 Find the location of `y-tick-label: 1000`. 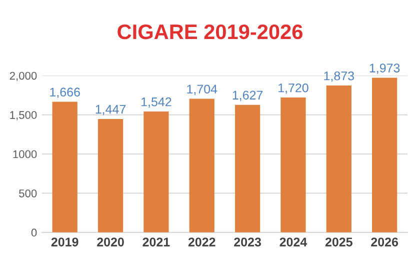

y-tick-label: 1000 is located at coordinates (25, 154).